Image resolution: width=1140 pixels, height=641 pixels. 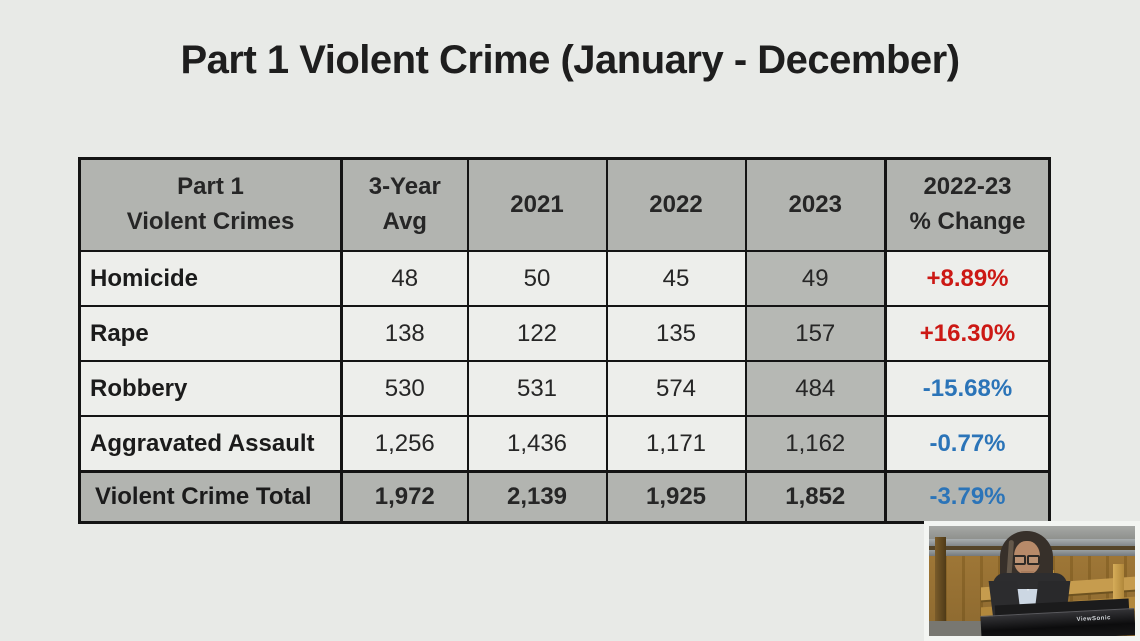 What do you see at coordinates (967, 278) in the screenshot?
I see `cell-pct-change: +8.89%` at bounding box center [967, 278].